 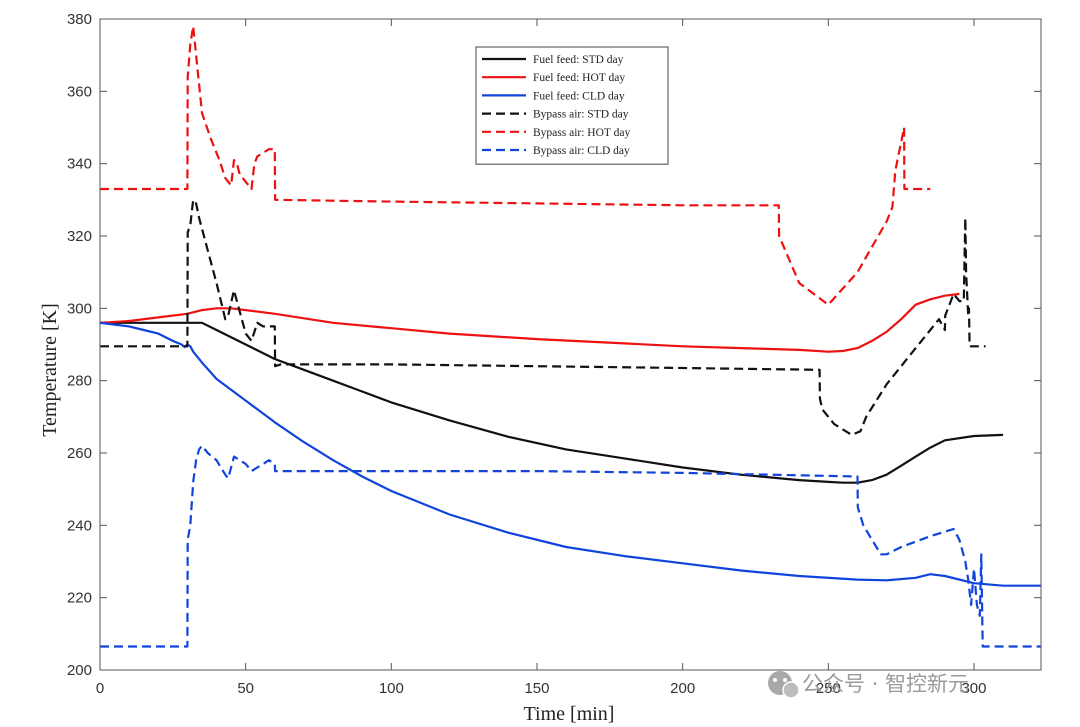 What do you see at coordinates (79, 308) in the screenshot?
I see `y-tick-label: 300` at bounding box center [79, 308].